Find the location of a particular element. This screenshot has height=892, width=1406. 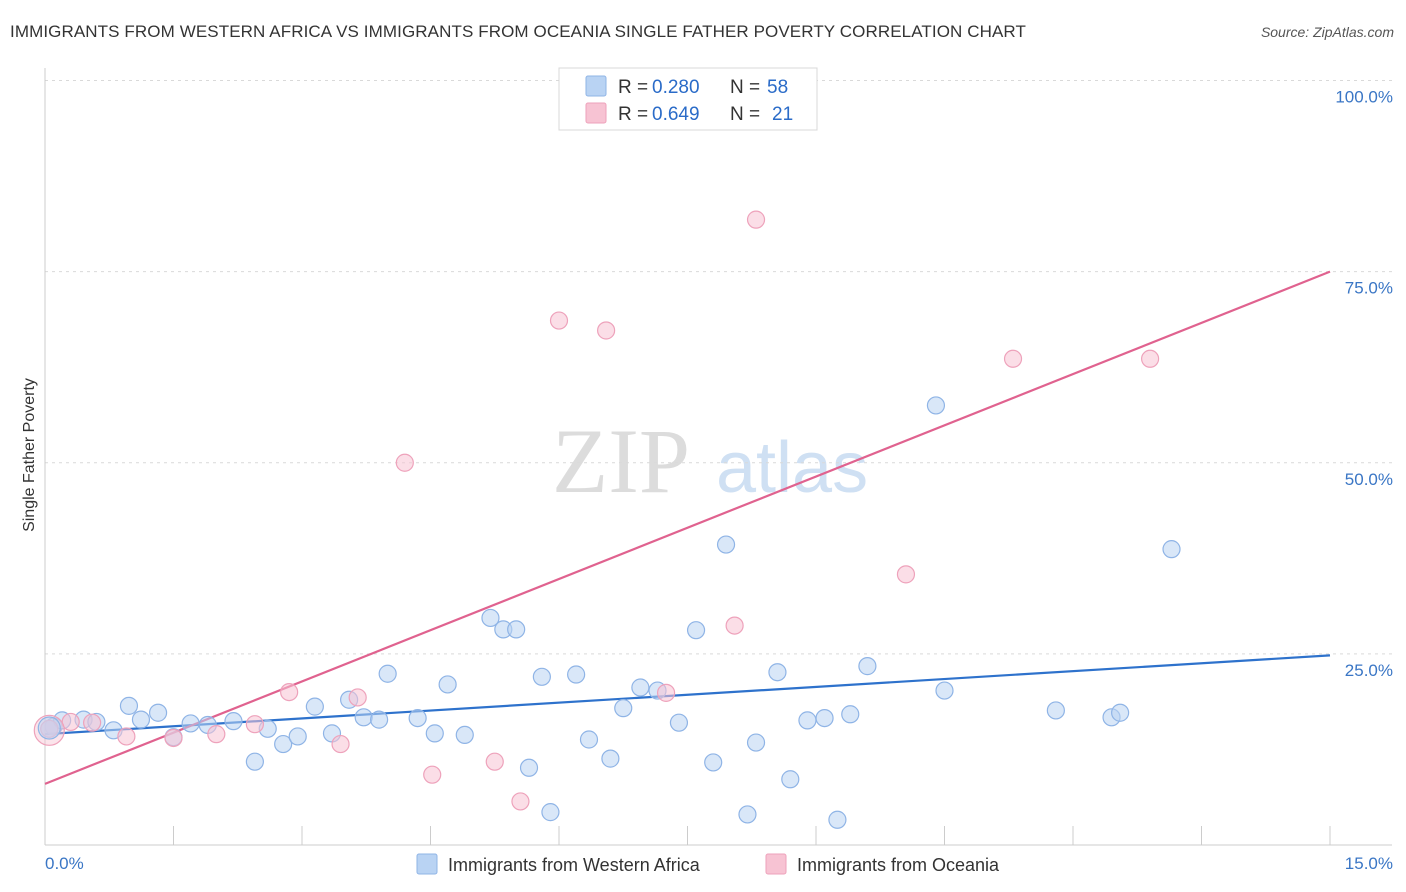

x-tick-label: 0.0% is located at coordinates (64, 863).